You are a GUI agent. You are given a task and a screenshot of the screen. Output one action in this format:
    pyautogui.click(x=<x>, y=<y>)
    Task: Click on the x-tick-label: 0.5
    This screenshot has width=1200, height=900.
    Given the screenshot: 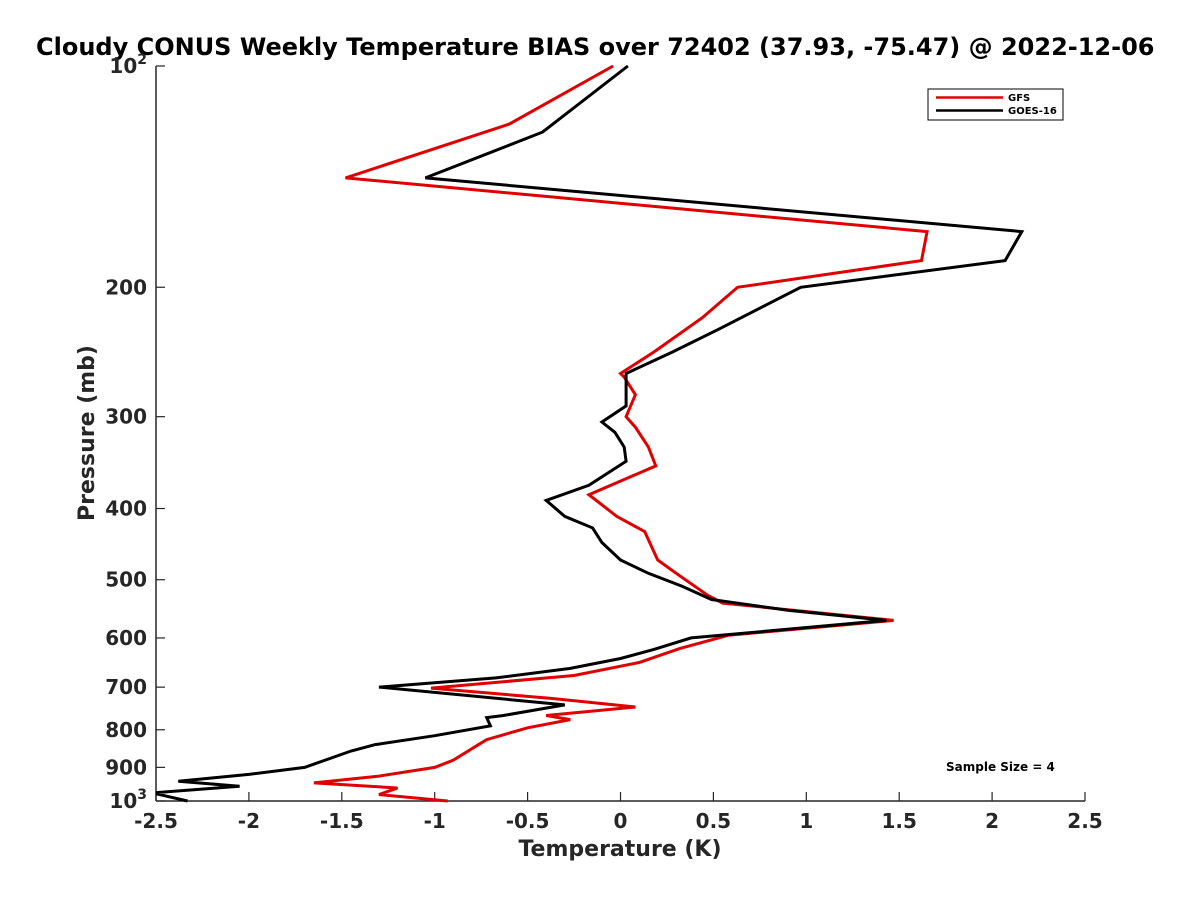 What is the action you would take?
    pyautogui.click(x=713, y=821)
    